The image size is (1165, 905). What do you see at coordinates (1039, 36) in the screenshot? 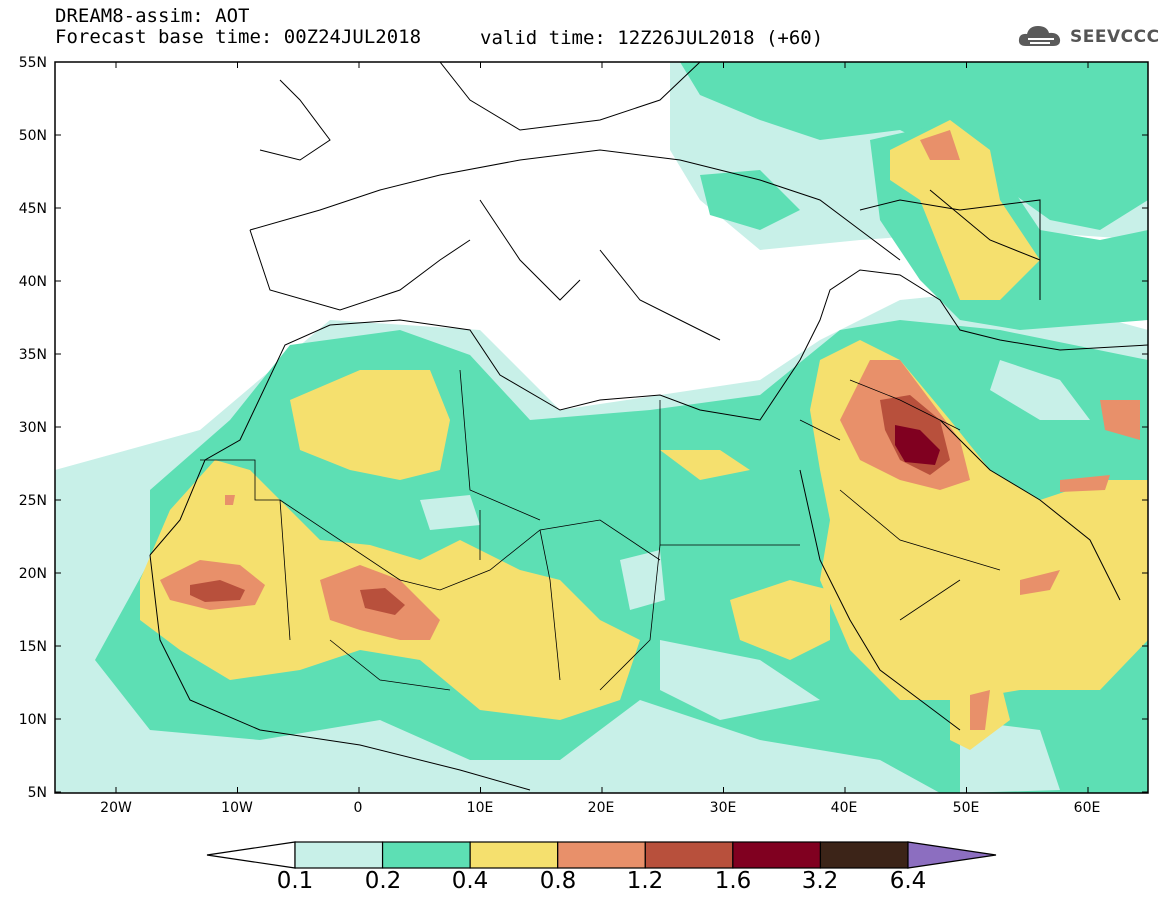
I see `cloud-icon` at bounding box center [1039, 36].